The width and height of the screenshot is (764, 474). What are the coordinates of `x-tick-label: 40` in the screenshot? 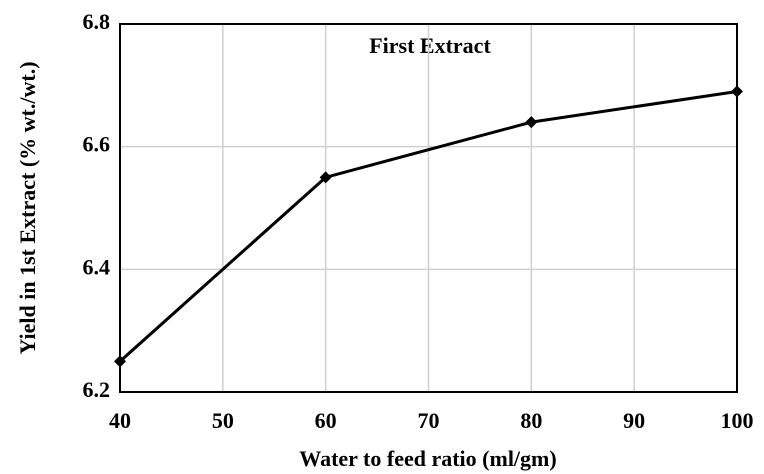 It's located at (120, 420).